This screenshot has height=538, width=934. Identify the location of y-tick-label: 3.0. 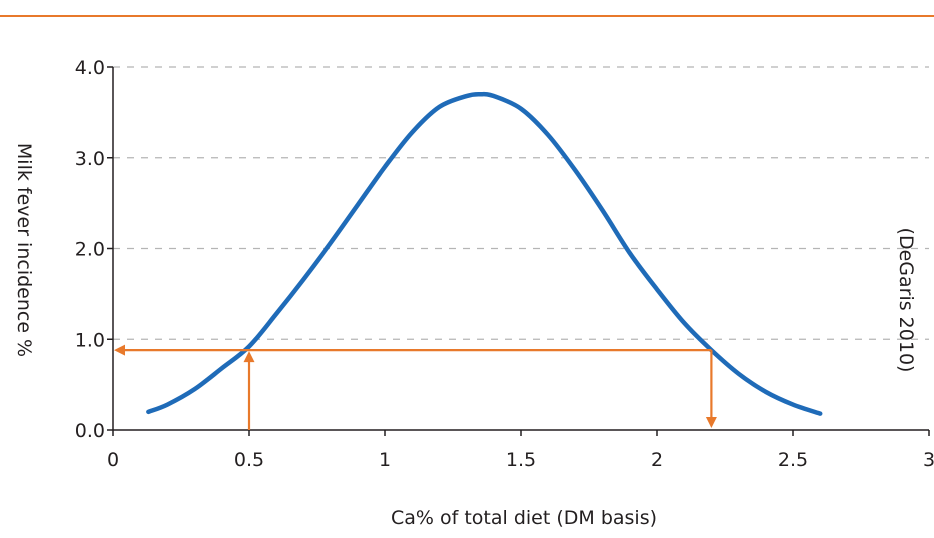
(90, 159).